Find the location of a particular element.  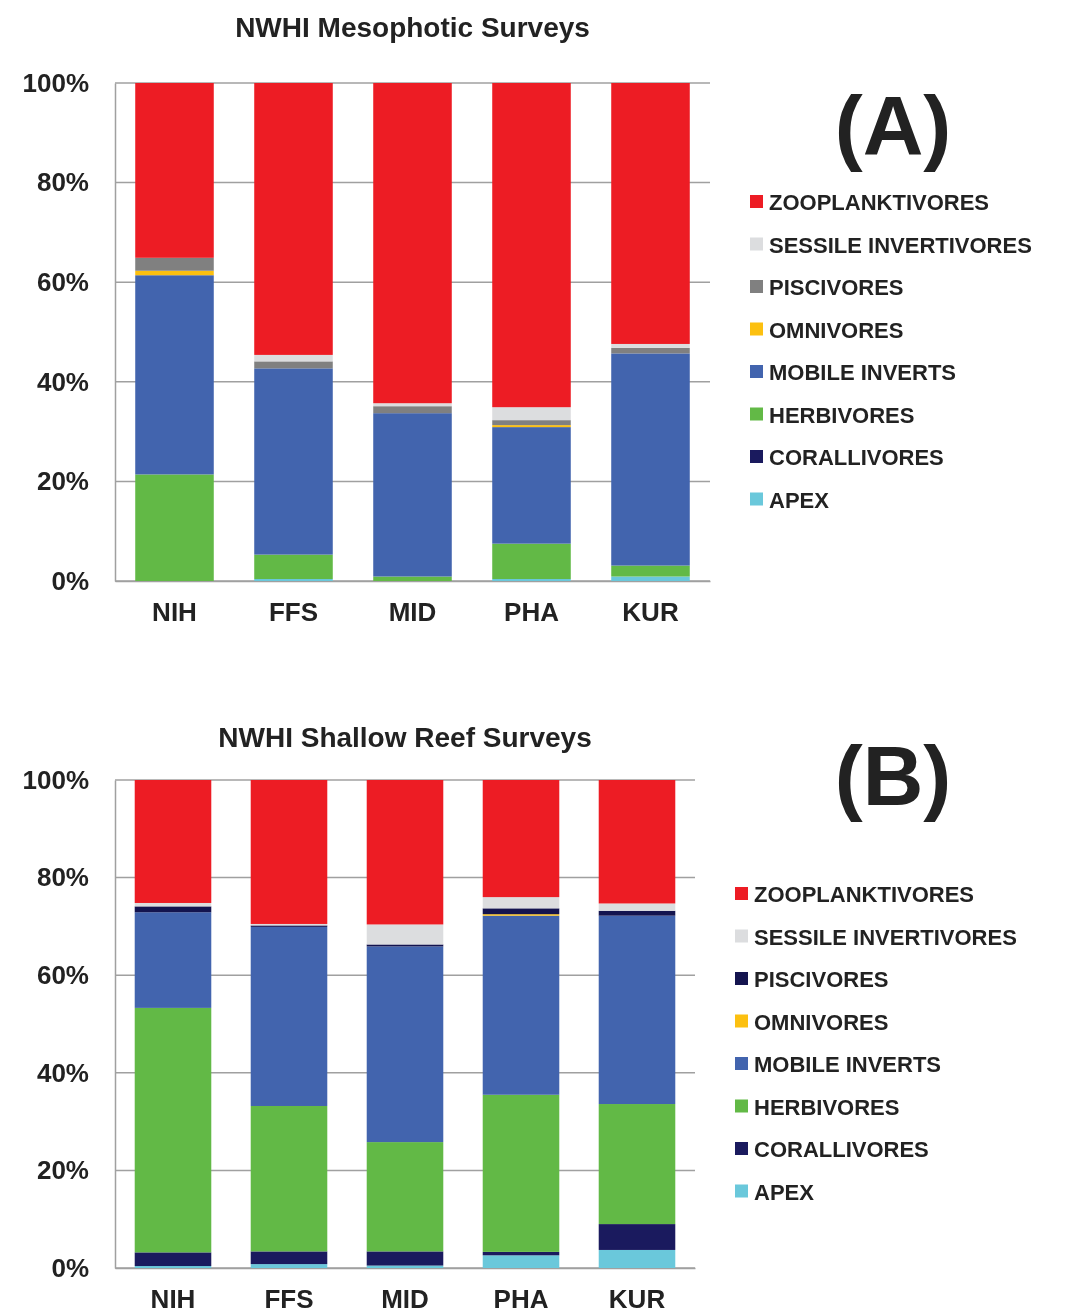

chart-title: NWHI Mesophotic Surveys is located at coordinates (412, 27).